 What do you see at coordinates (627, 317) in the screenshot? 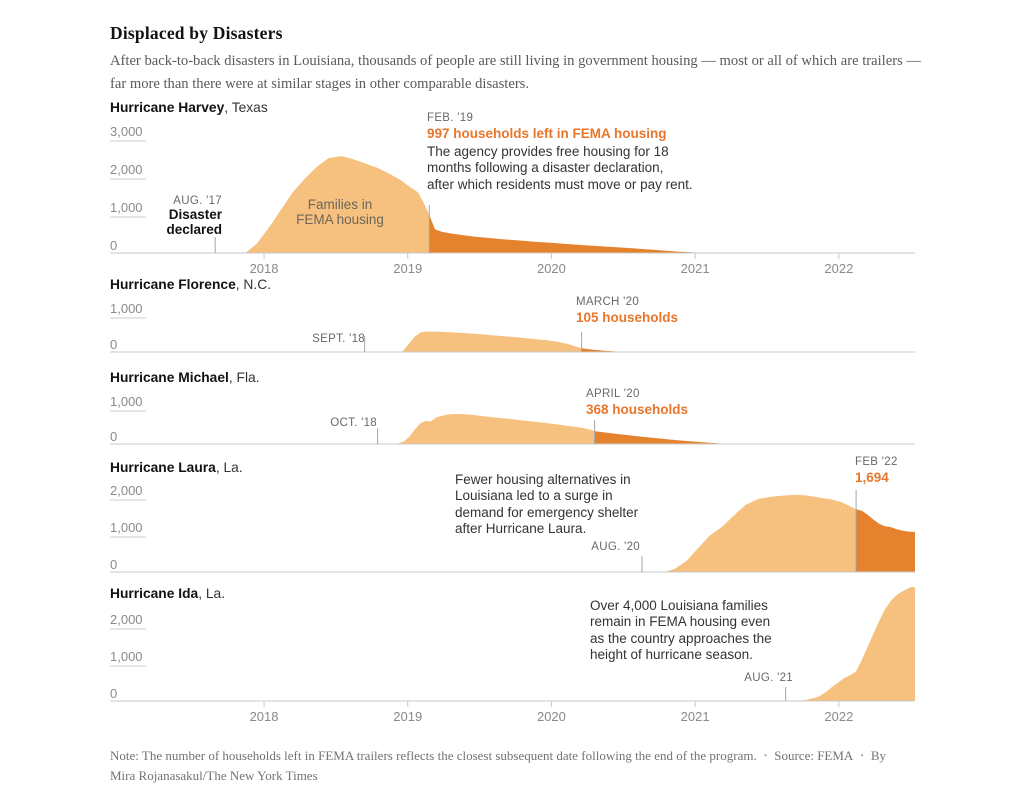
I see `florence-end-headline: 105 households` at bounding box center [627, 317].